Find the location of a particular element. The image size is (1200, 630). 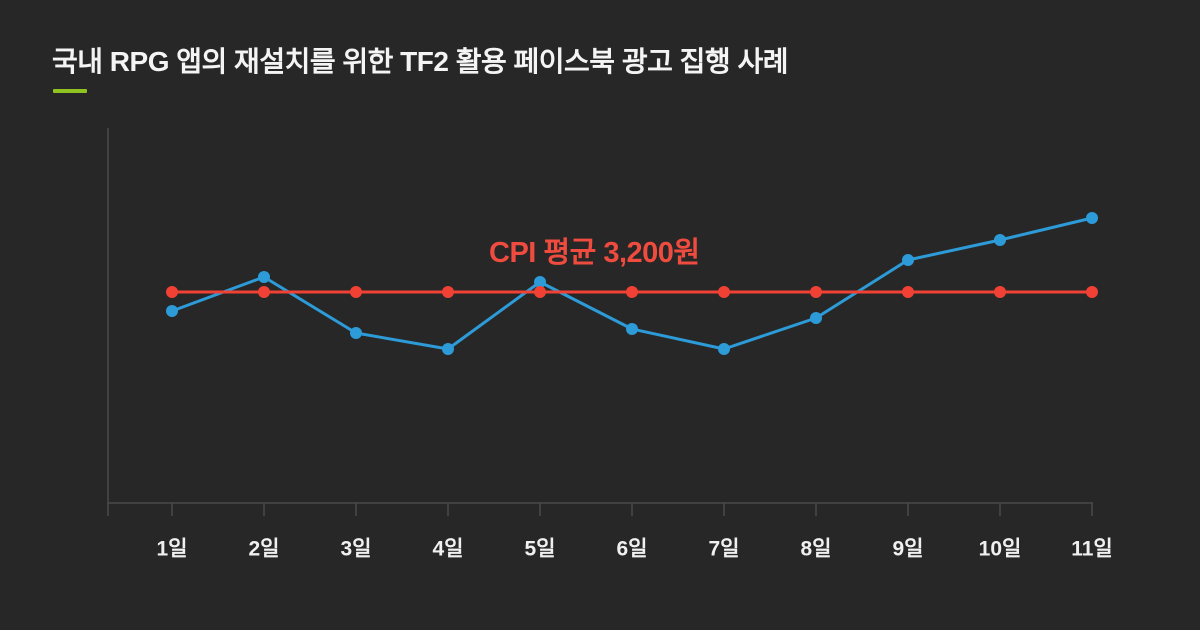

x-axis-label: 6일 is located at coordinates (632, 549).